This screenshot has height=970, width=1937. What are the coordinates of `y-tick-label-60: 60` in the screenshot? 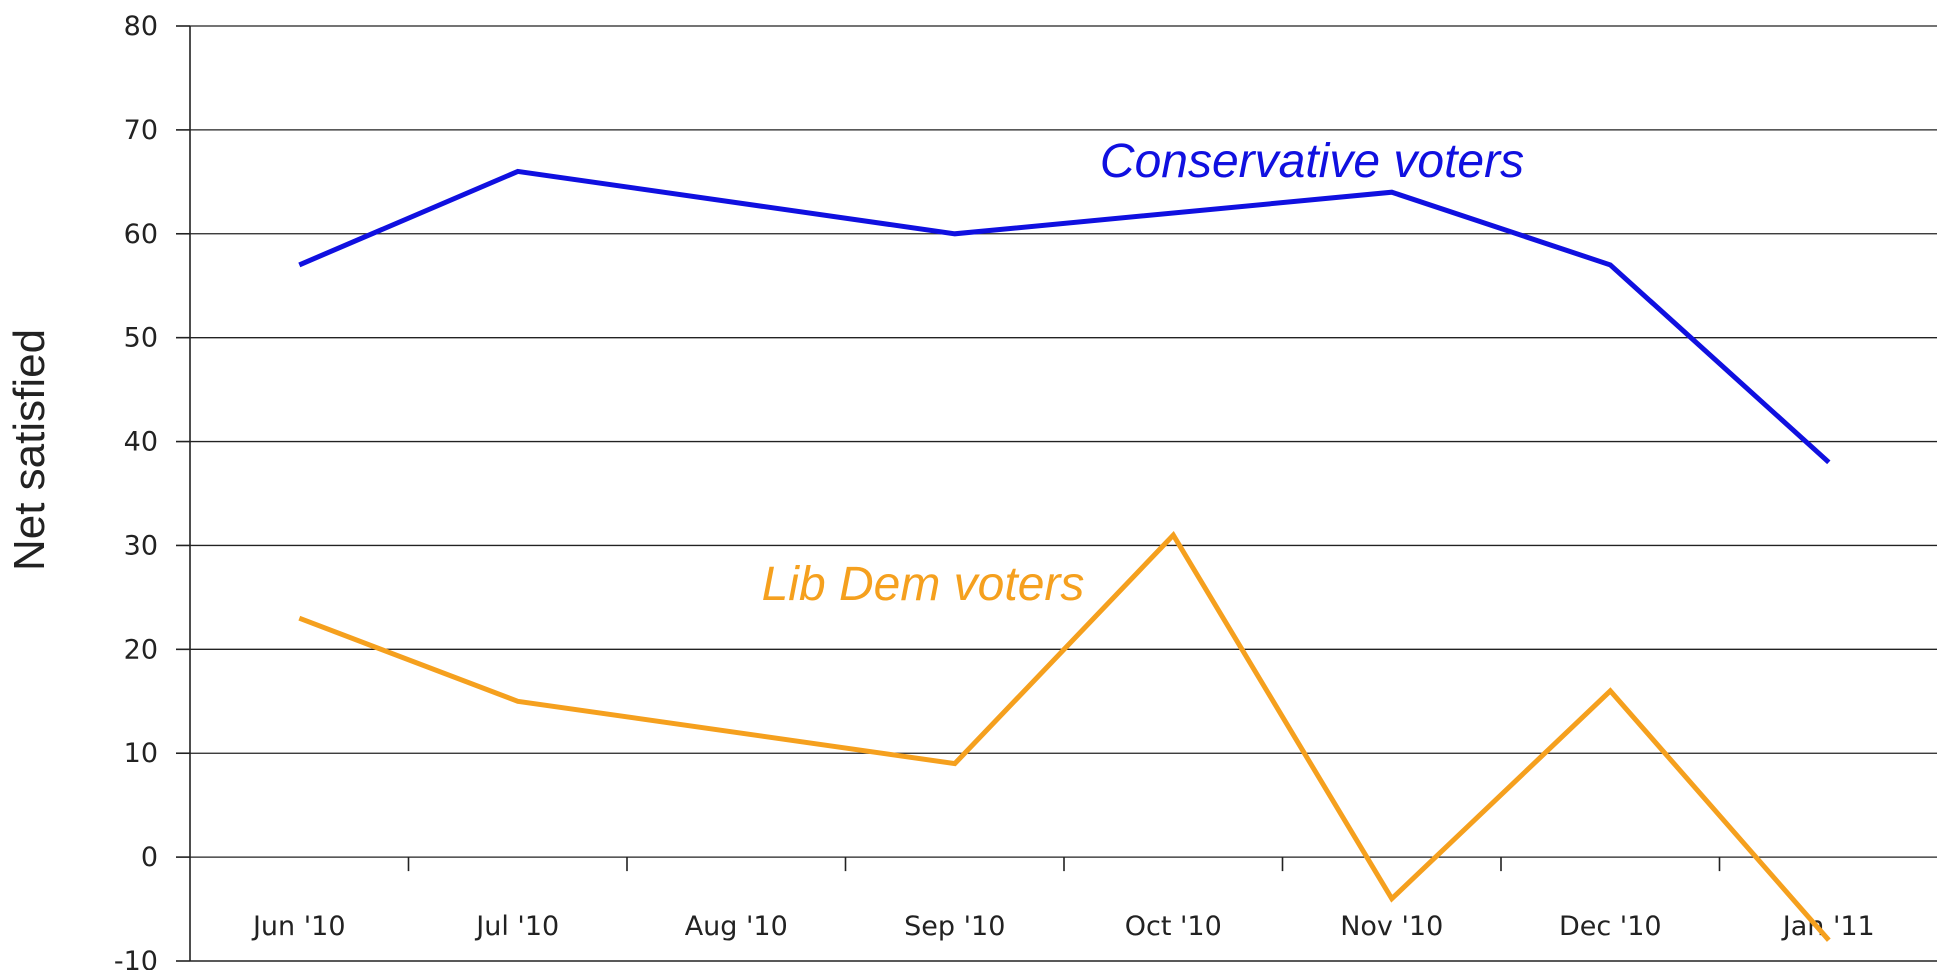 It's located at (141, 234).